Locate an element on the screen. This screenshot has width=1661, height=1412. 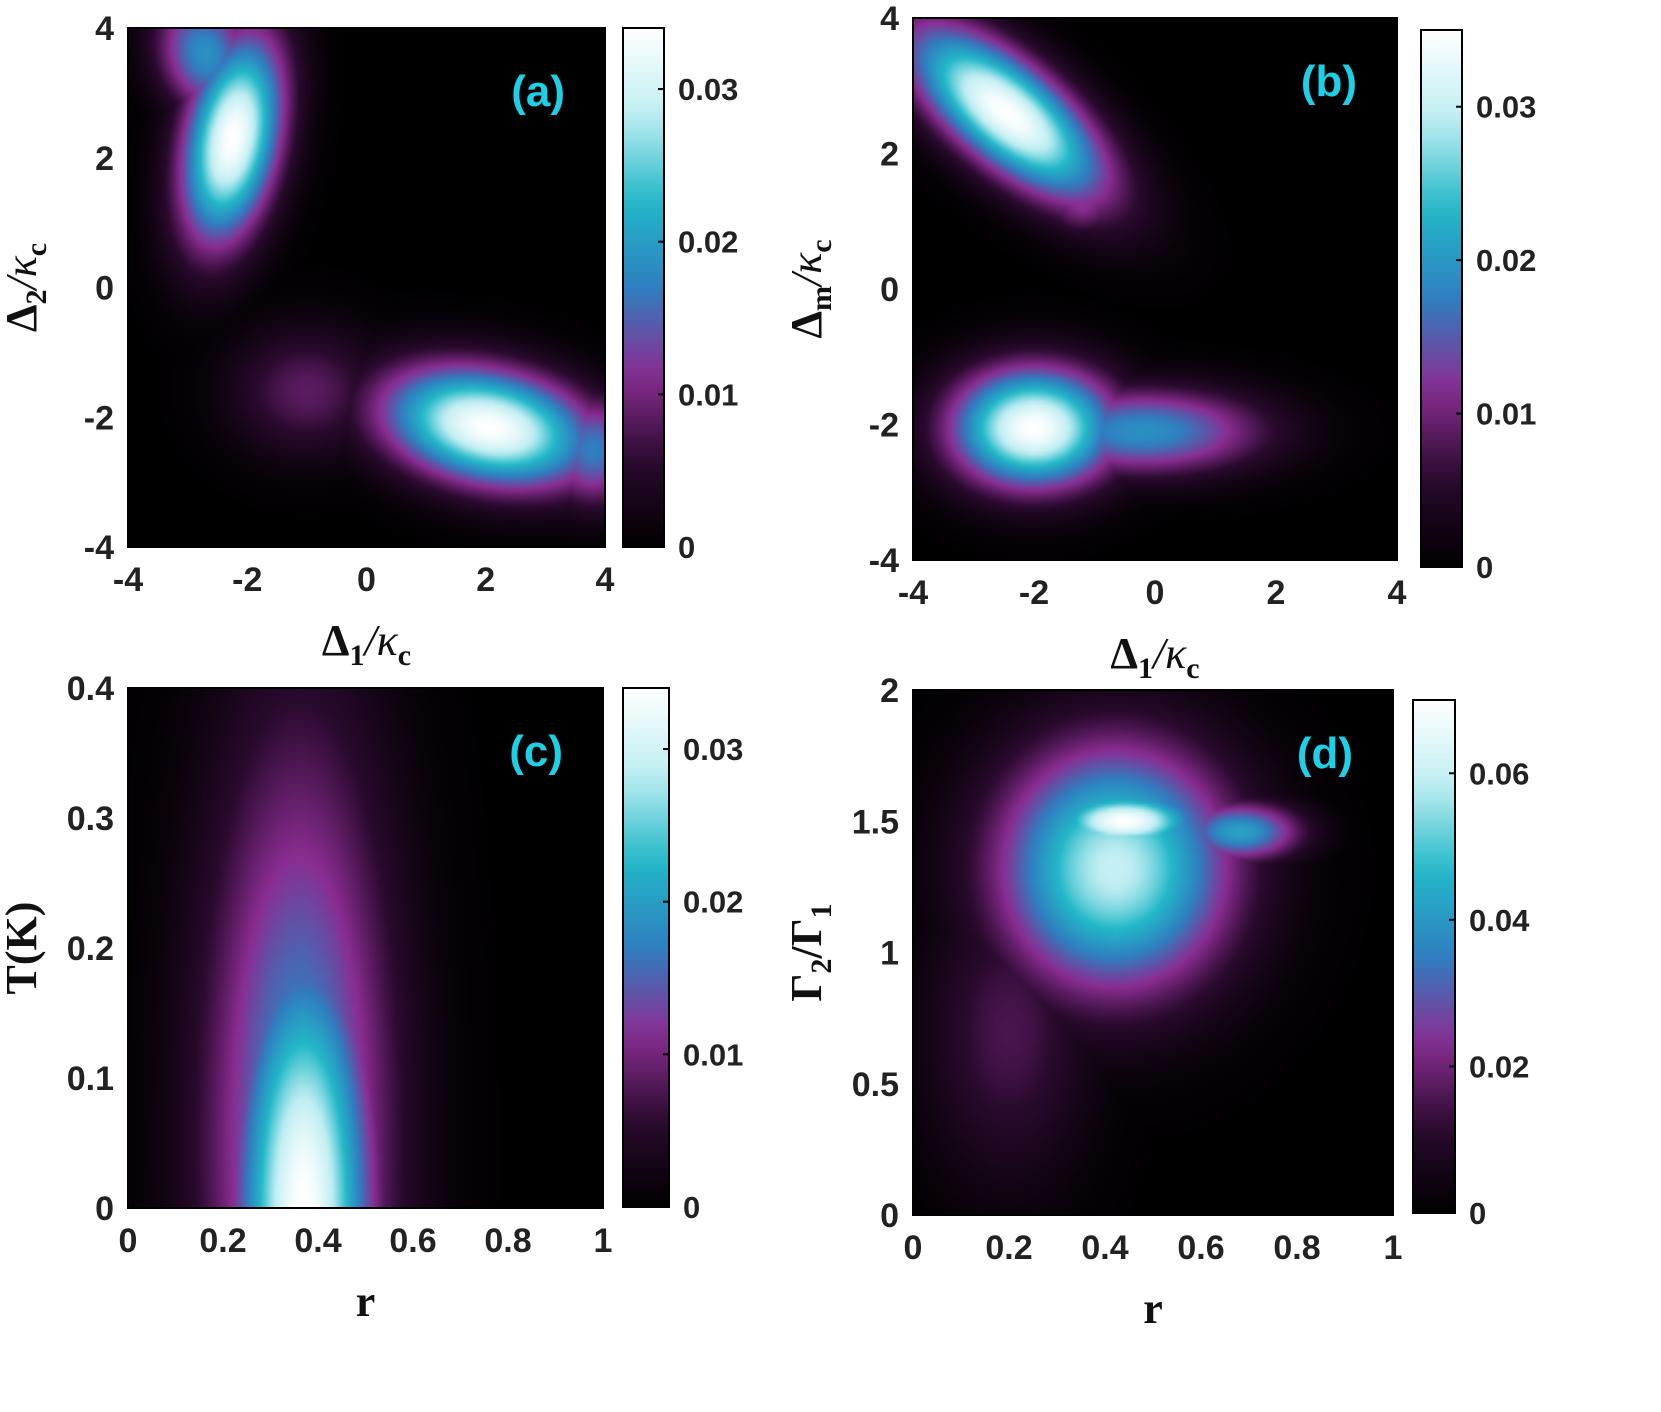
y-tick-label: 1 is located at coordinates (889, 954).